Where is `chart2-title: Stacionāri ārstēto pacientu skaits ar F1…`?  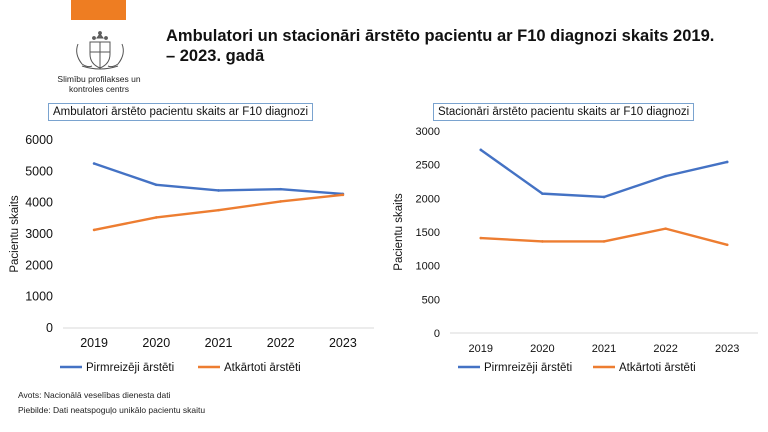 chart2-title: Stacionāri ārstēto pacientu skaits ar F1… is located at coordinates (564, 112).